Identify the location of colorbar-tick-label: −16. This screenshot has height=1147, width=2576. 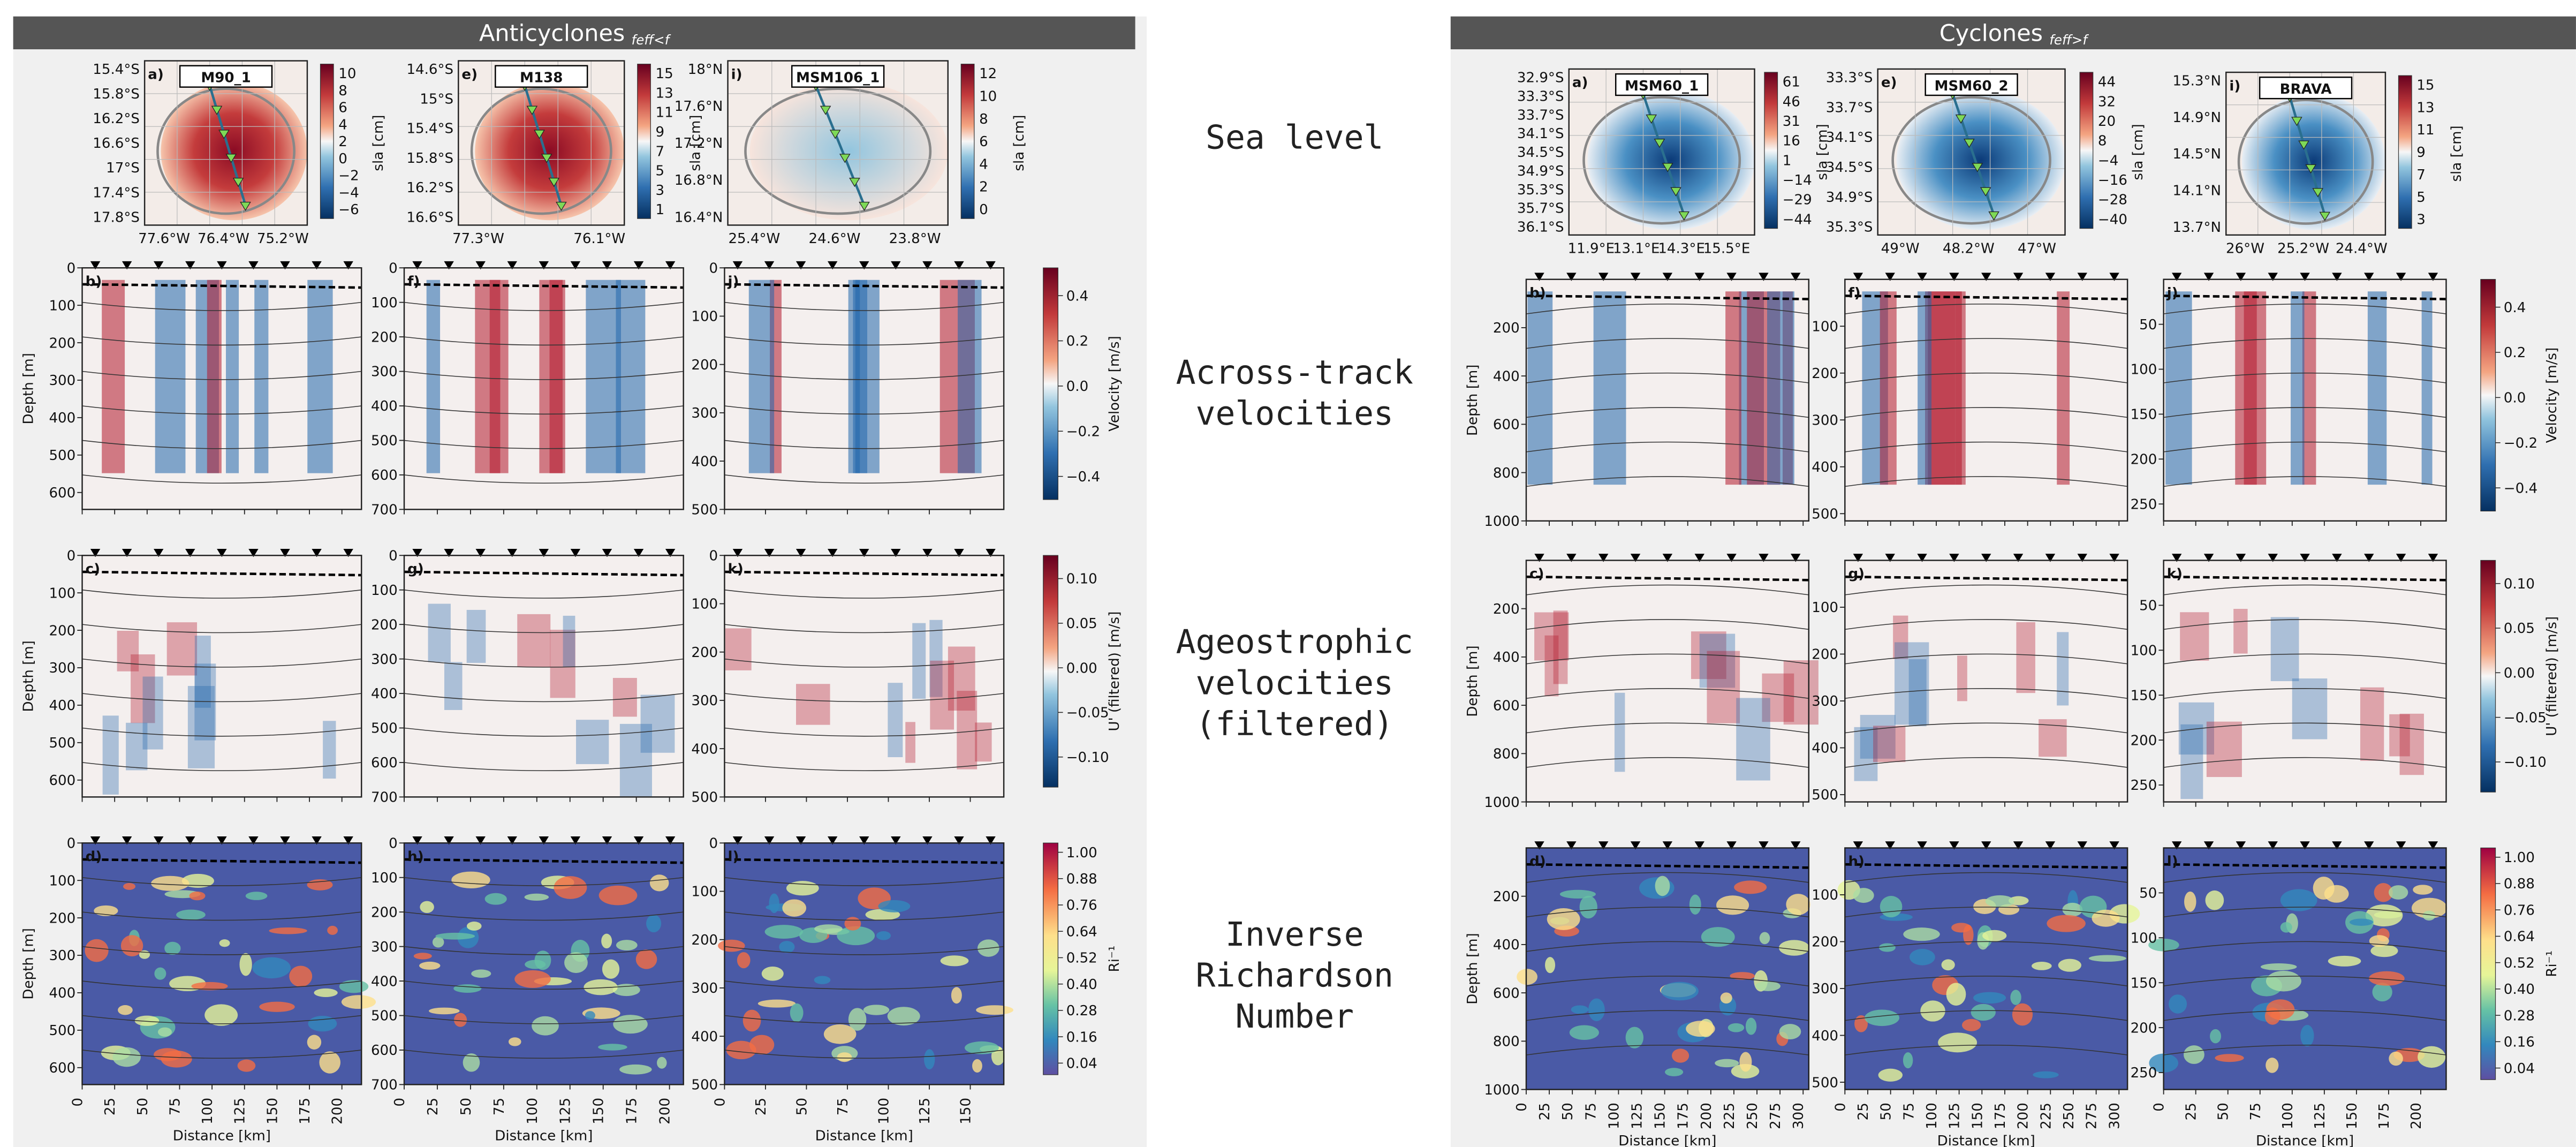
(2112, 180).